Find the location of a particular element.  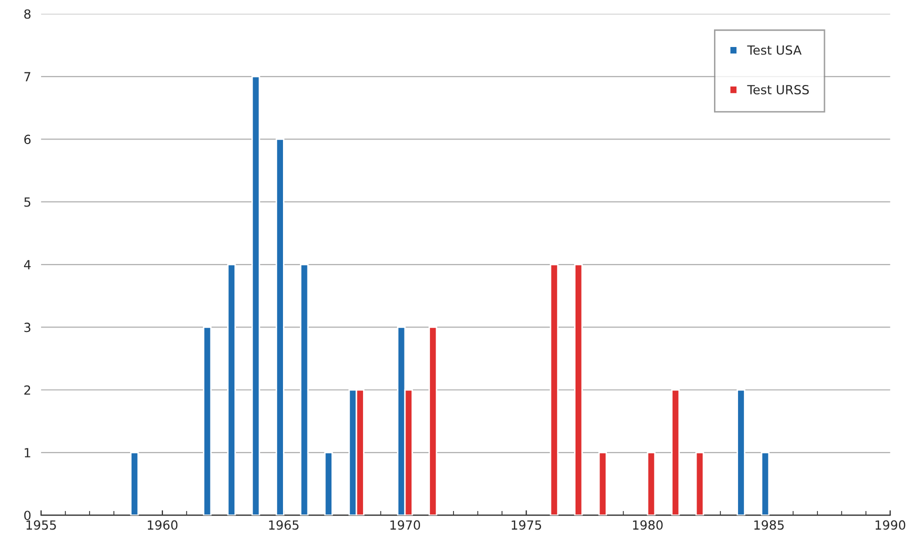

legend-label: Test URSS is located at coordinates (778, 89).